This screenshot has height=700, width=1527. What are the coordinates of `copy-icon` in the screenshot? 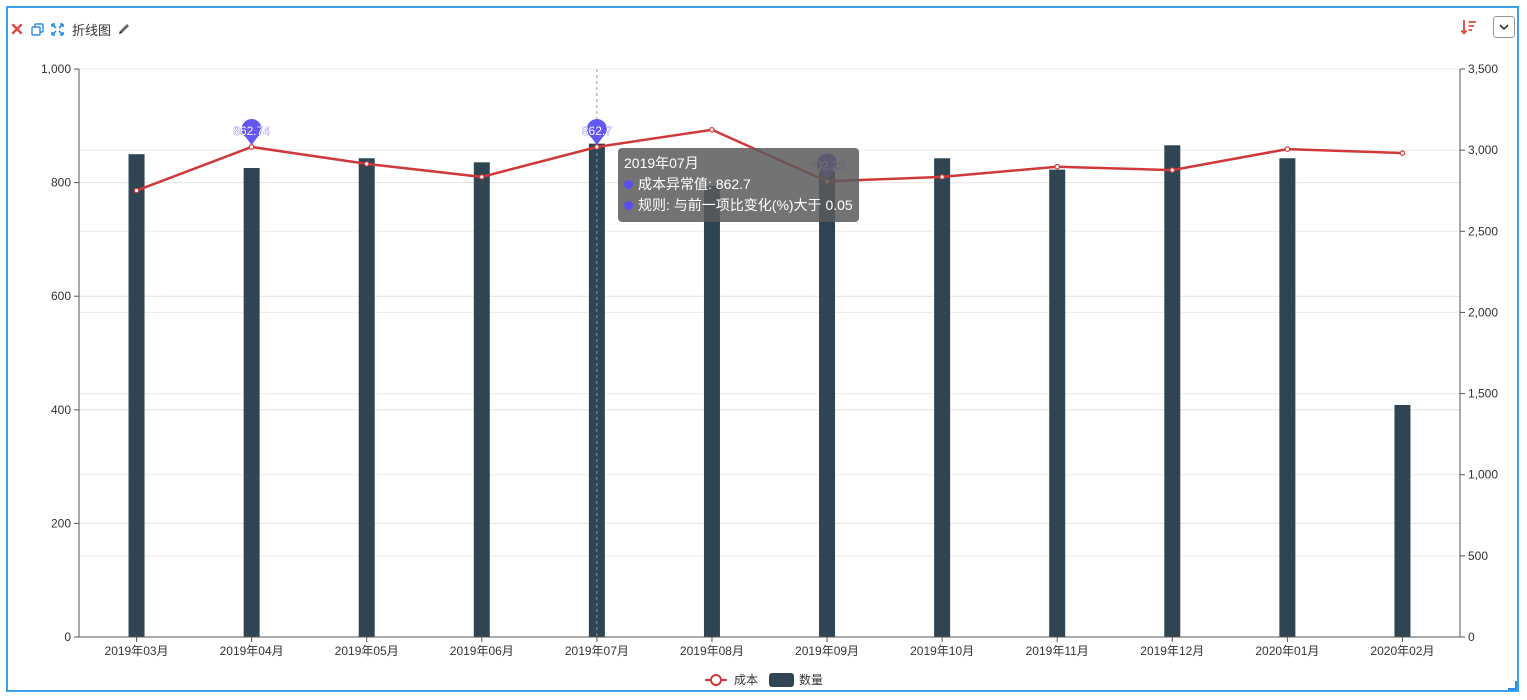 It's located at (37, 29).